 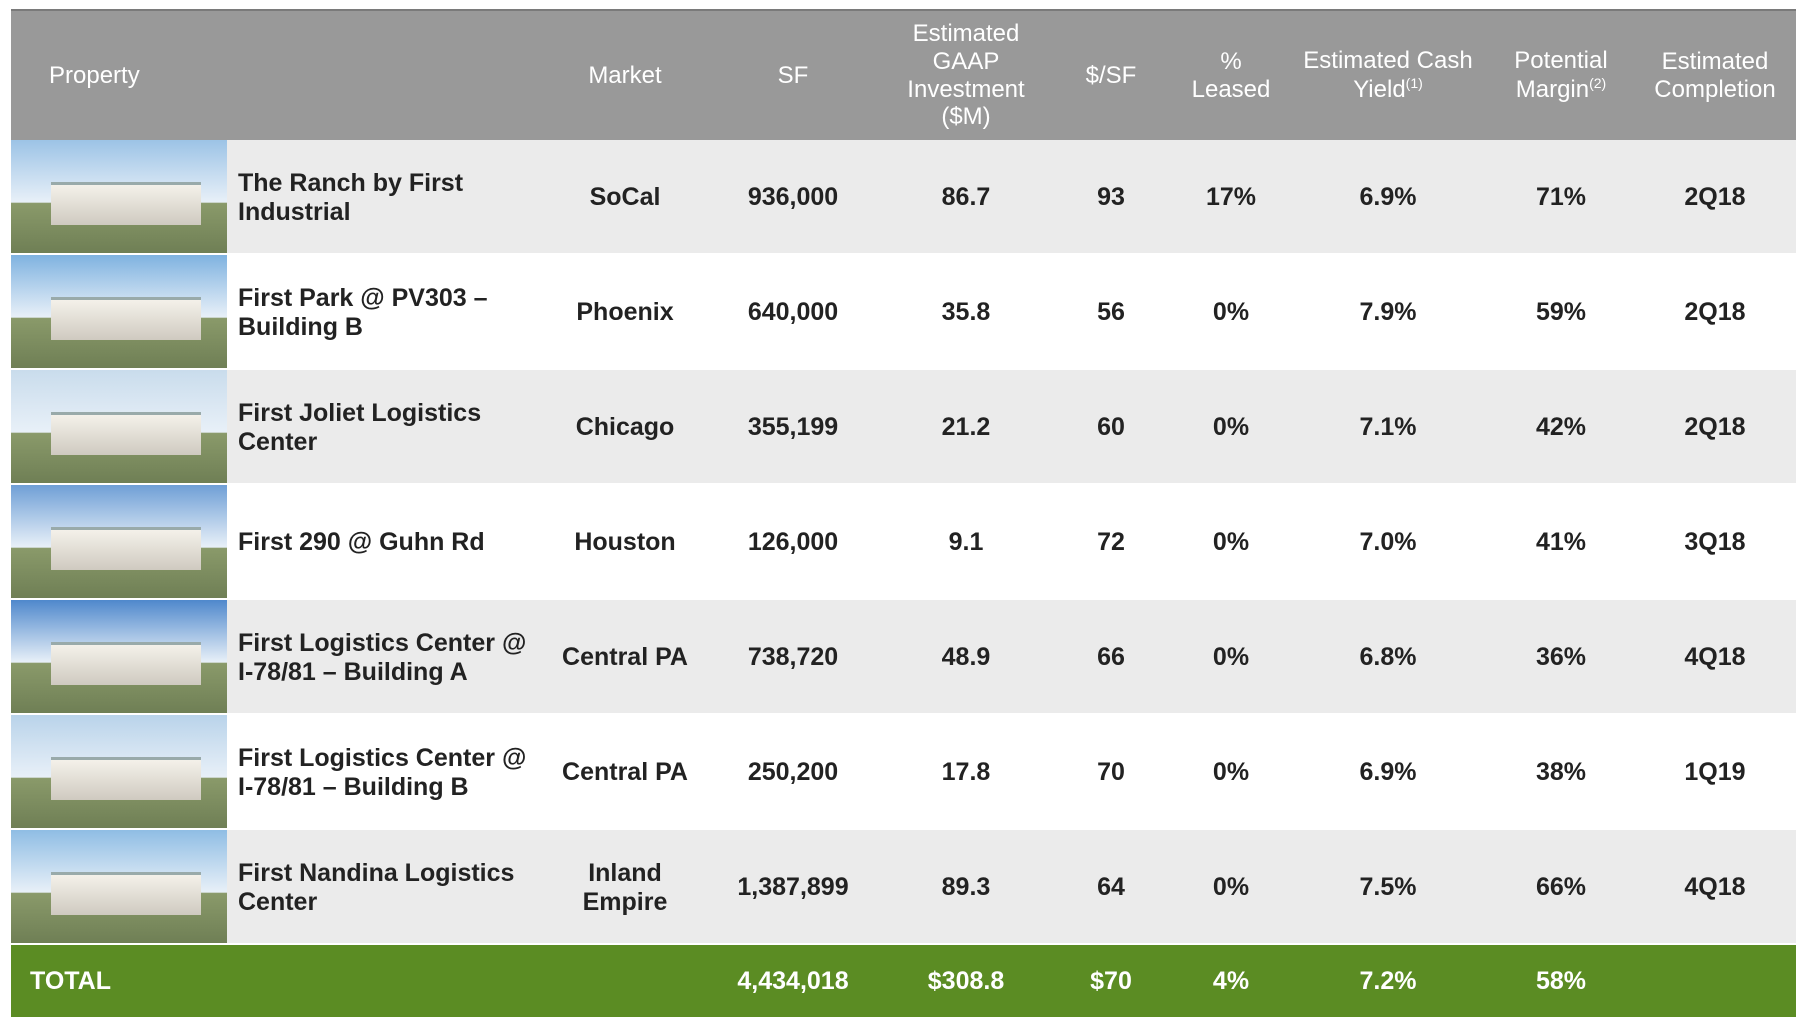 What do you see at coordinates (793, 657) in the screenshot?
I see `value-text: 738,720` at bounding box center [793, 657].